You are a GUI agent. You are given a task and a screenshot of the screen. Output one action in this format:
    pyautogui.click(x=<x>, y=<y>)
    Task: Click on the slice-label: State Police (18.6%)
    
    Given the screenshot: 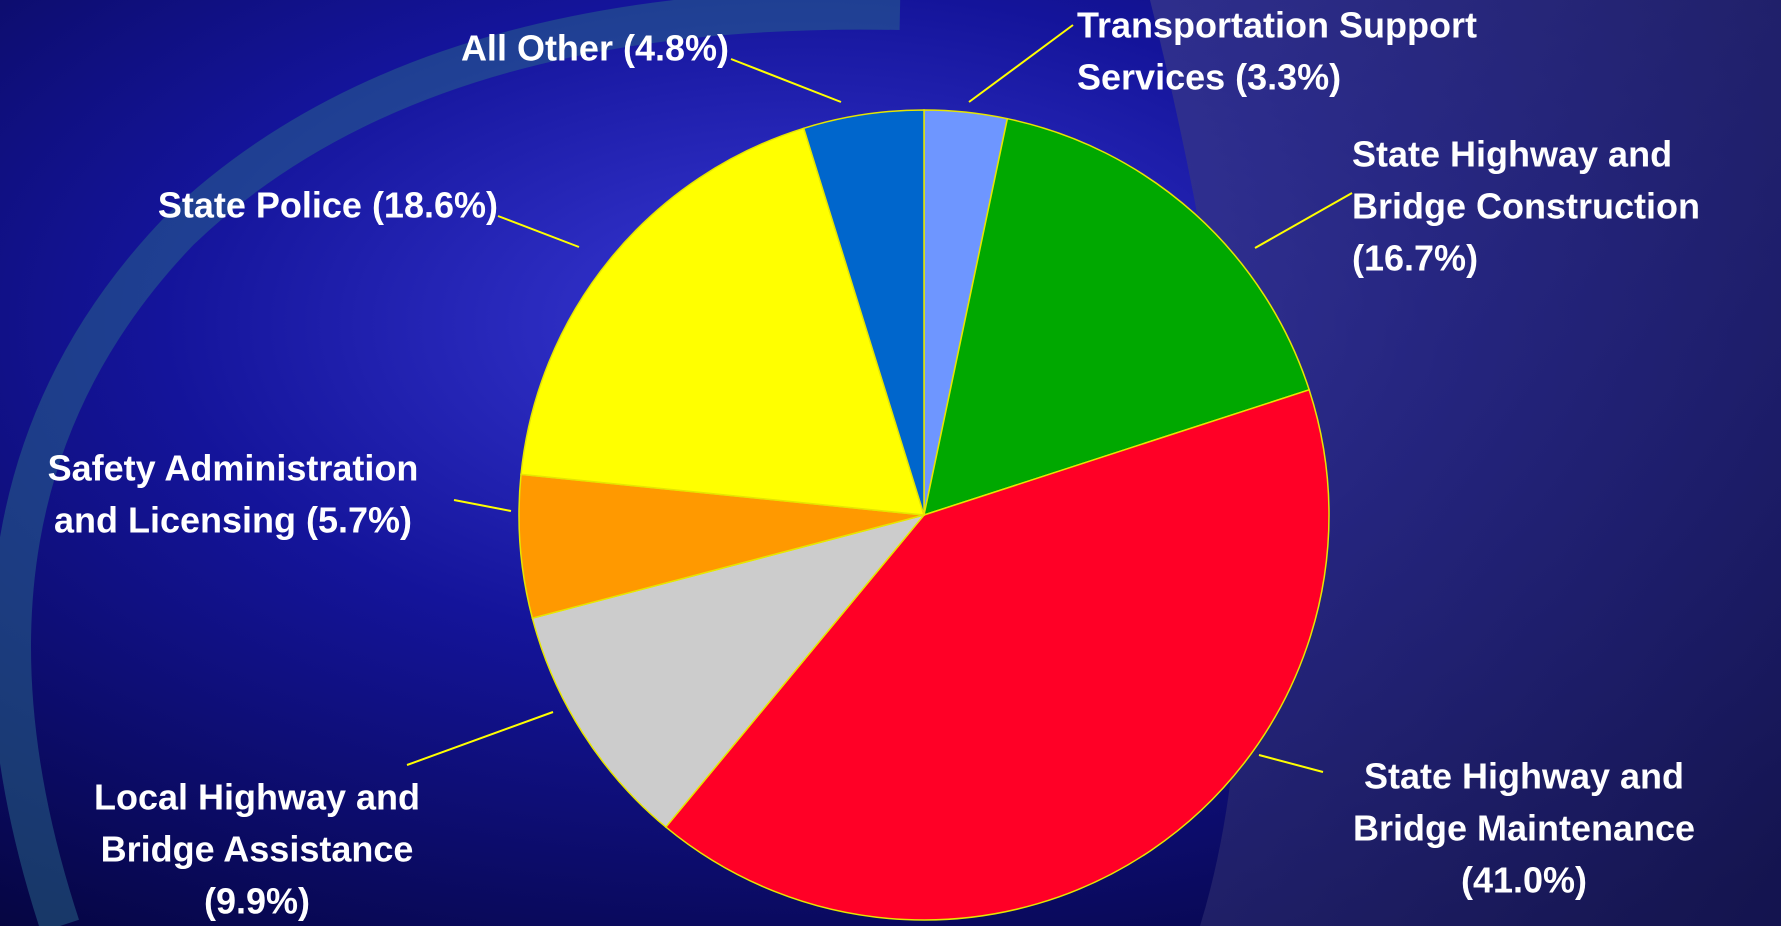 What is the action you would take?
    pyautogui.click(x=328, y=205)
    